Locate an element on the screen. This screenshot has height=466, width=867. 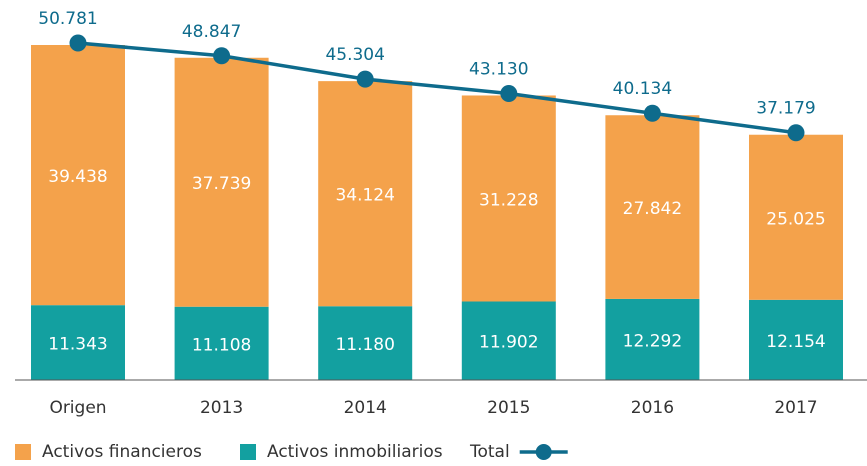
bar-label: 25.025 is located at coordinates (795, 219).